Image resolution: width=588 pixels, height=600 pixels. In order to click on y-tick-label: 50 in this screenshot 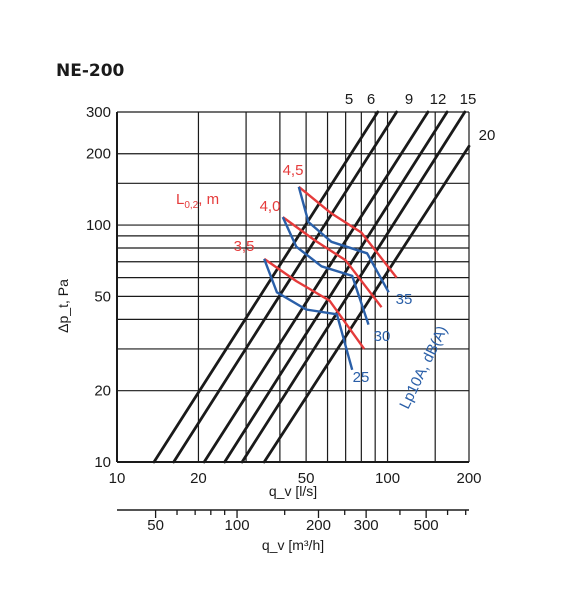, I will do `click(102, 296)`.